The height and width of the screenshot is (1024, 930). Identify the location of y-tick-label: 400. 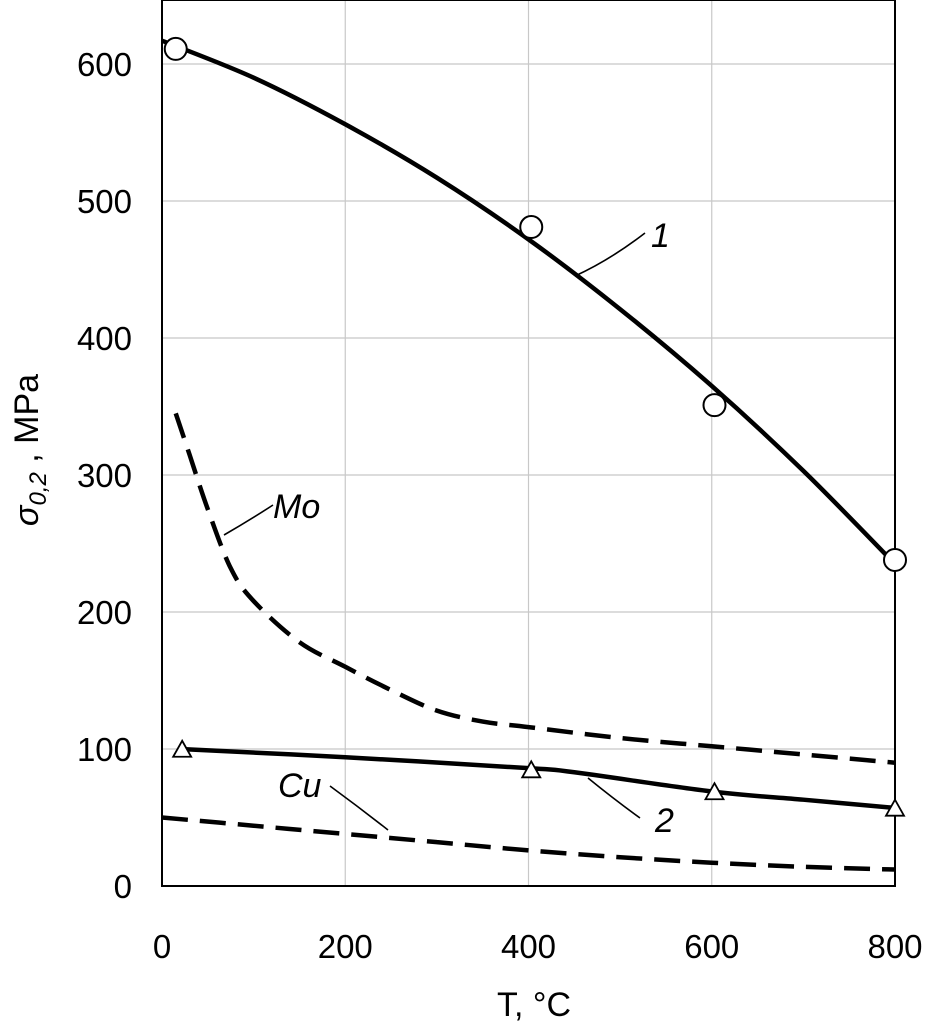
(104, 338).